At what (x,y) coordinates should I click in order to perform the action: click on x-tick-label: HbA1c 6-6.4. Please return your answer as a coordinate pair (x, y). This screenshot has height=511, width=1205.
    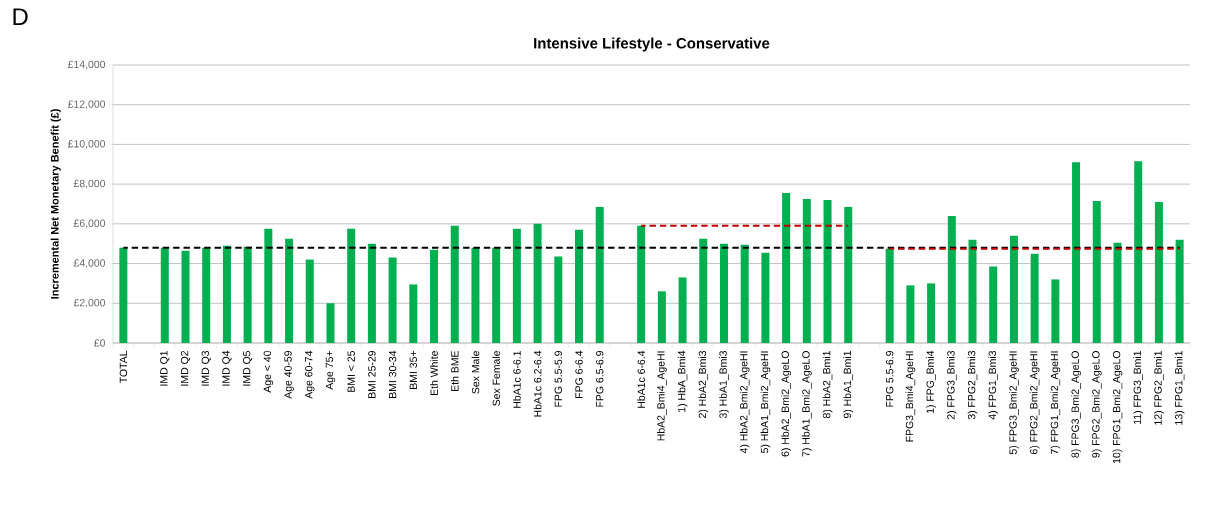
    Looking at the image, I should click on (641, 379).